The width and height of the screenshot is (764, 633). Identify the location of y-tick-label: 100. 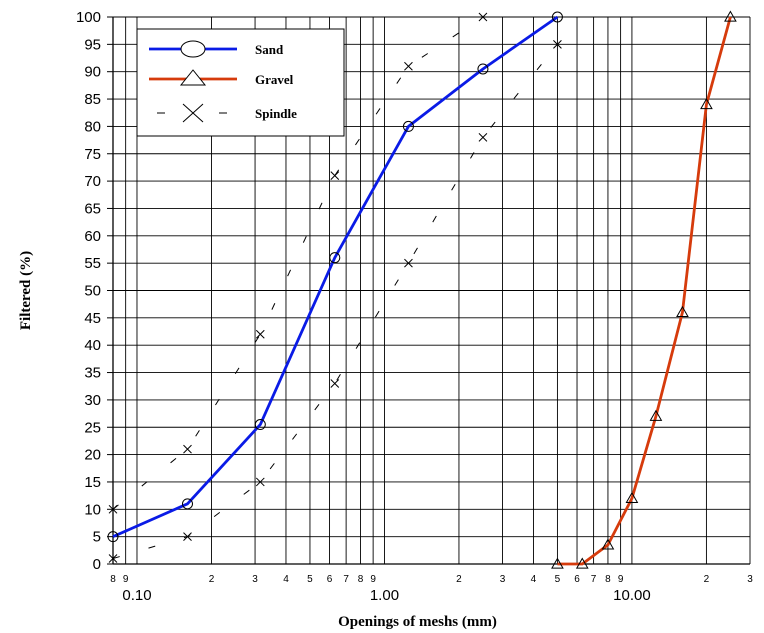
(88, 17).